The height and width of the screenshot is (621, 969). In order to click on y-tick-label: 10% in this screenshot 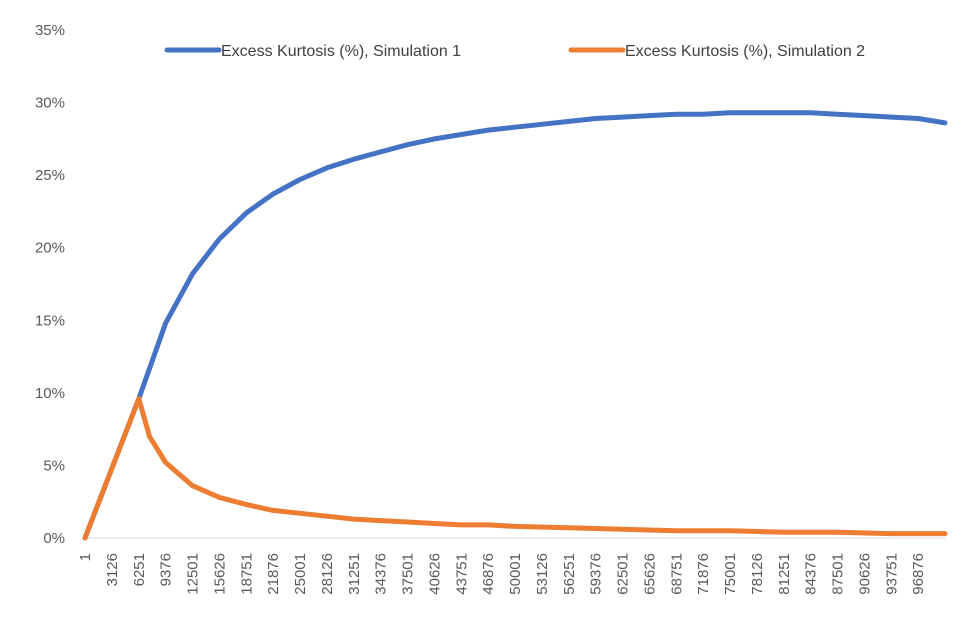, I will do `click(50, 393)`.